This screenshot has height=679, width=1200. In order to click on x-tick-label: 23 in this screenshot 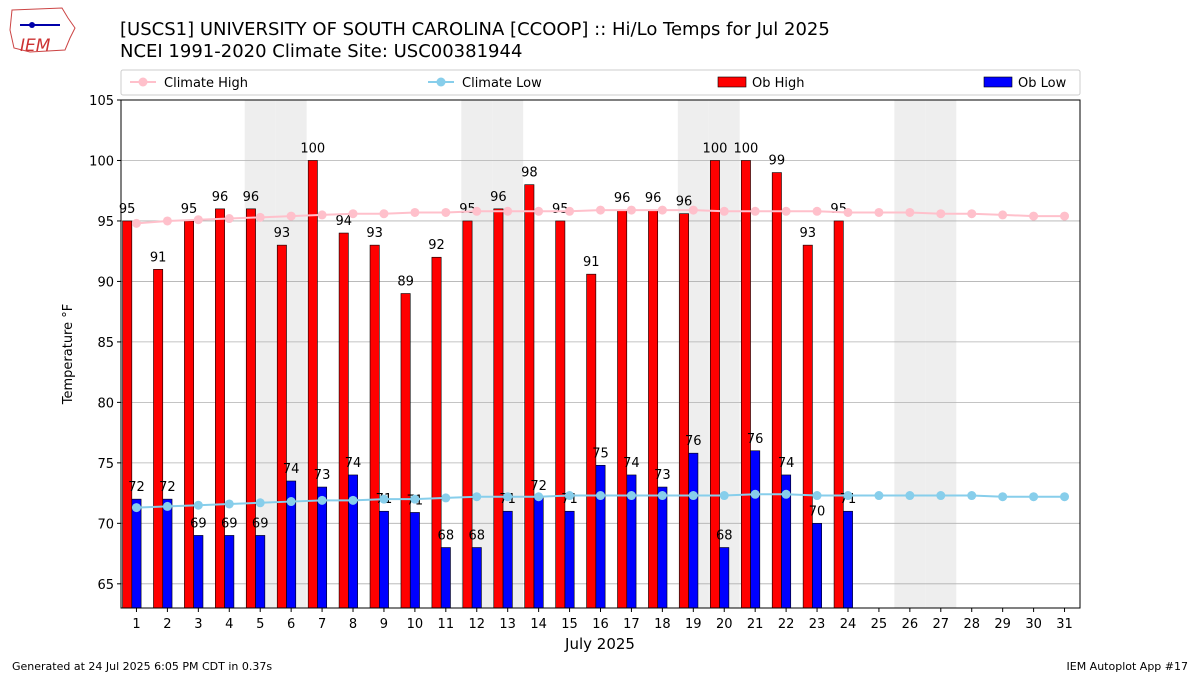, I will do `click(817, 624)`.